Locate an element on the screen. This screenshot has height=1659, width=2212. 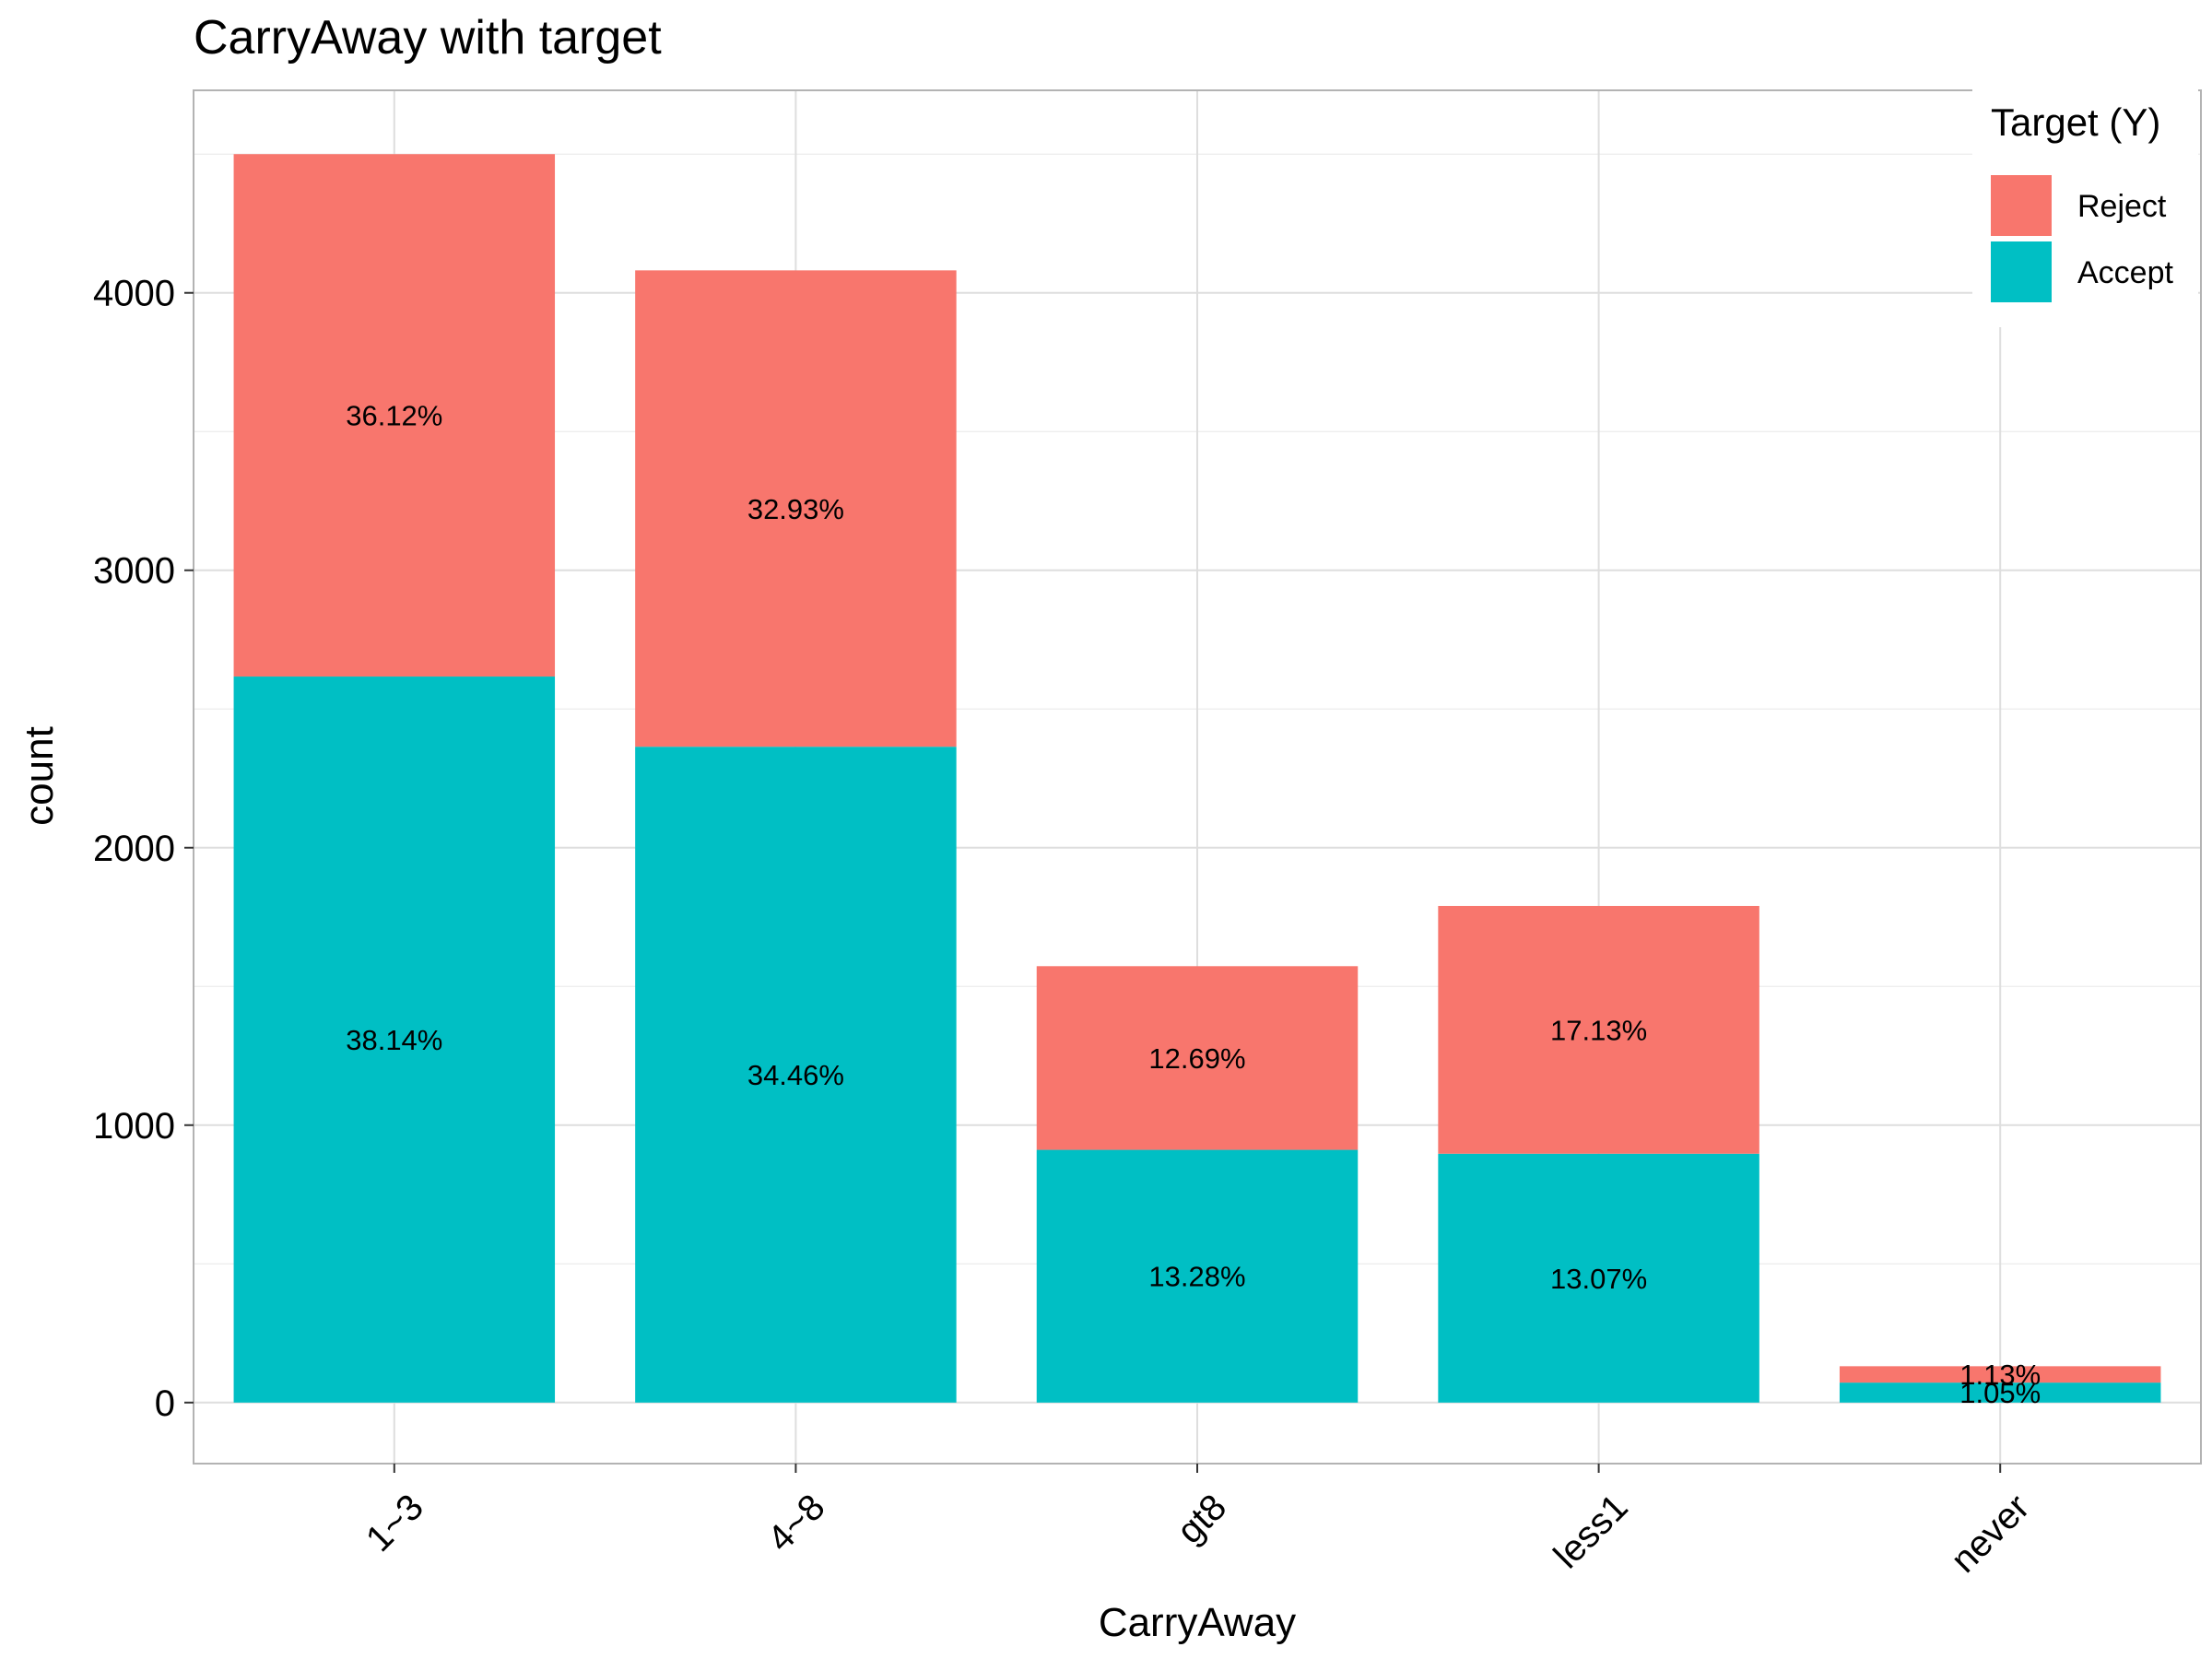
bar-label-accept: 13.28% is located at coordinates (1196, 1277).